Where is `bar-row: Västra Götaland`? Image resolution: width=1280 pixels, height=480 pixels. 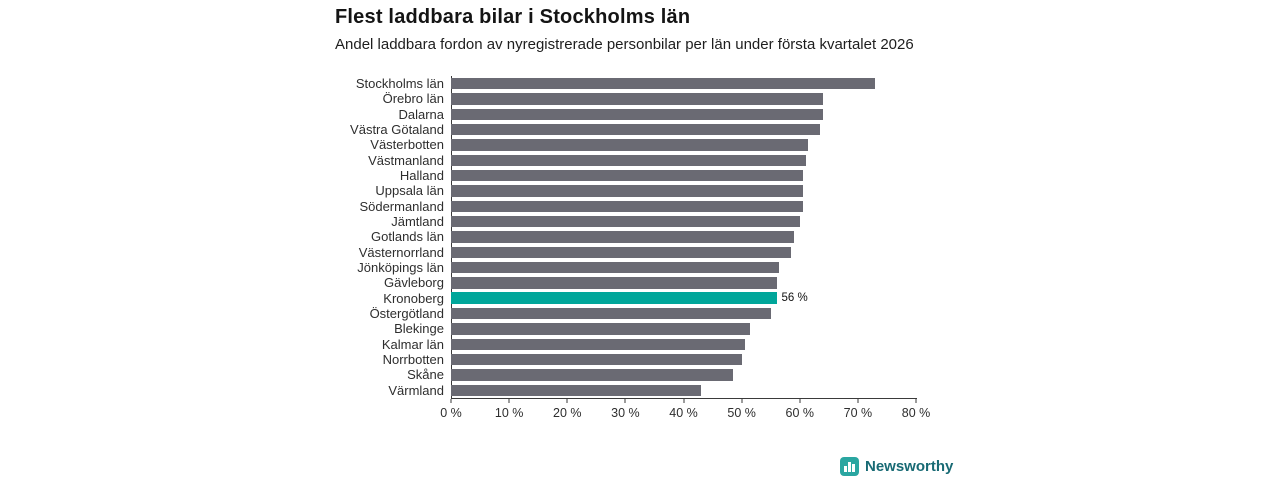
bar-row: Västra Götaland is located at coordinates (627, 129).